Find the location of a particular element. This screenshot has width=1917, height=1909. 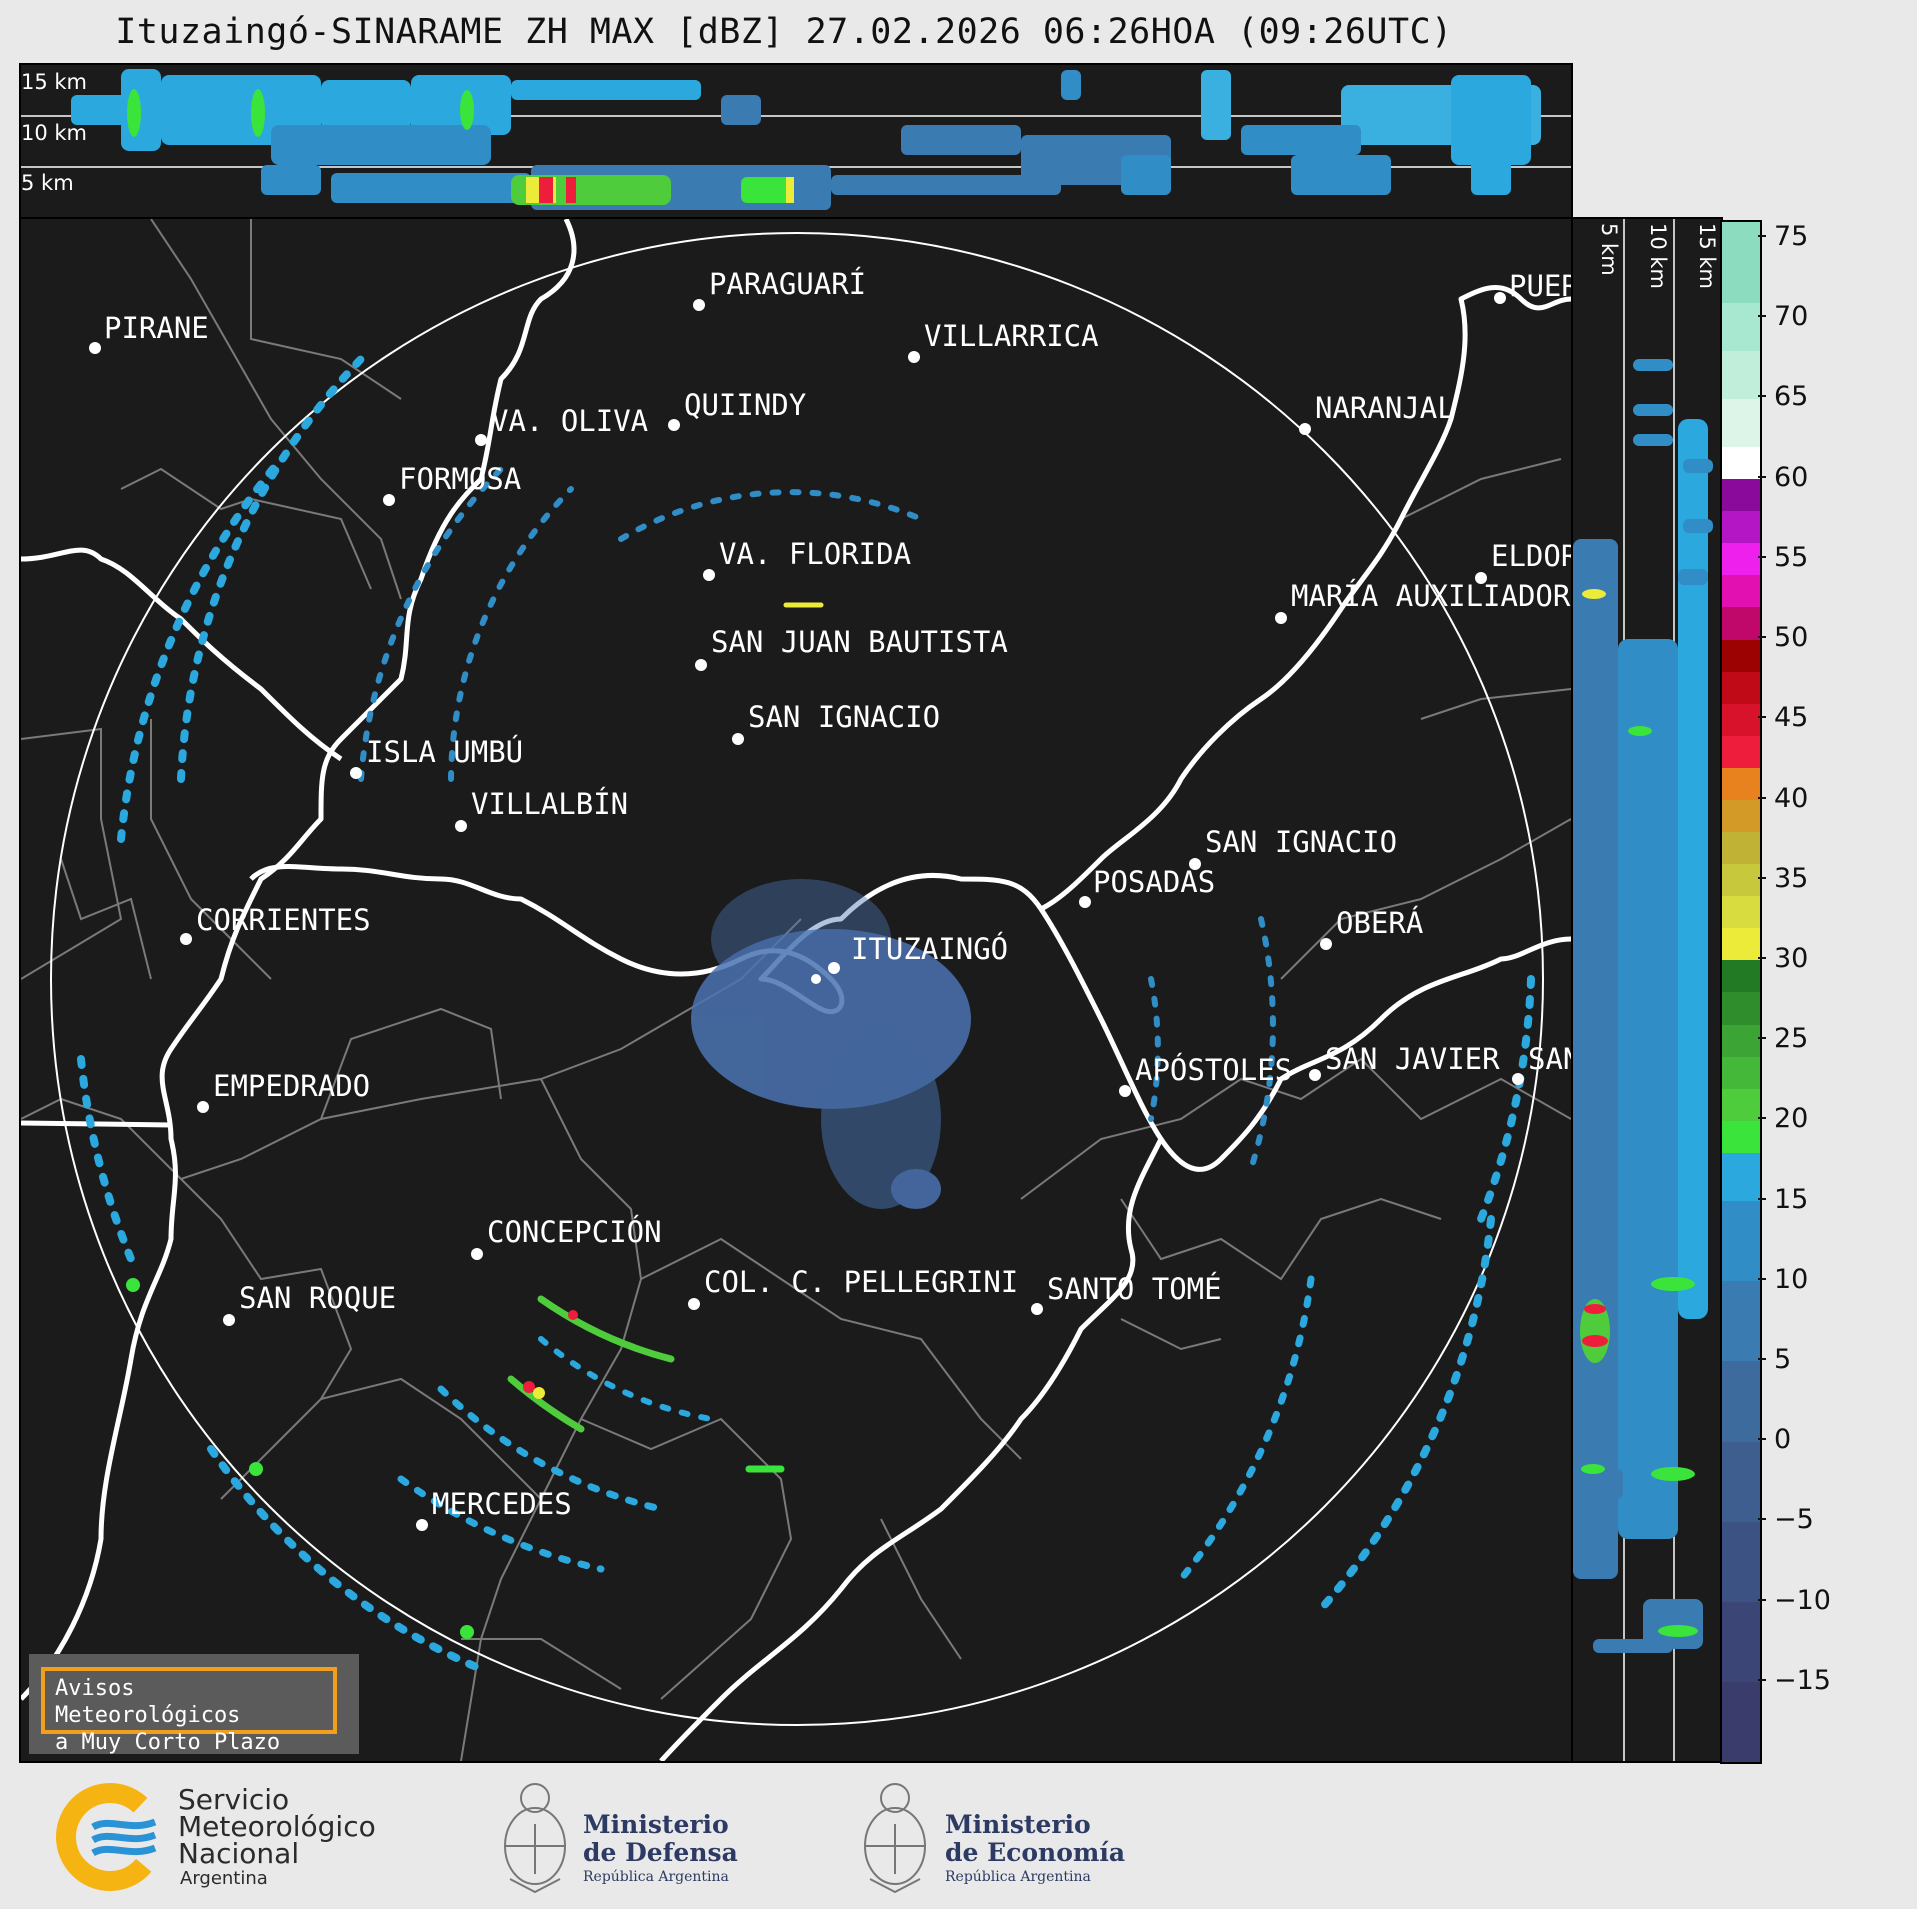

colorbar-tick-label: 55 is located at coordinates (1782, 557).